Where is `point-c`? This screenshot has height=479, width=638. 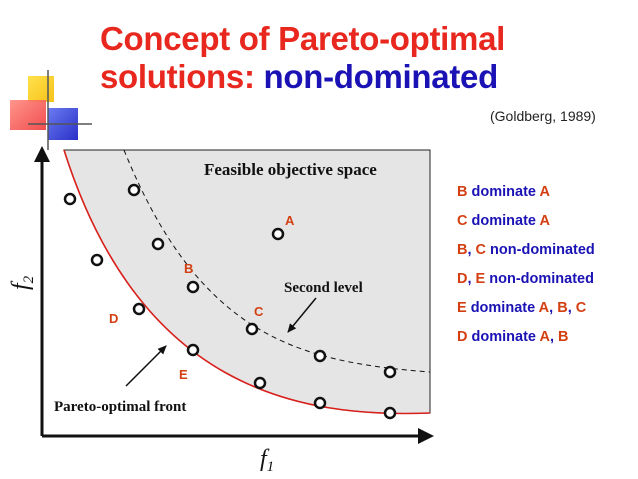 point-c is located at coordinates (252, 329).